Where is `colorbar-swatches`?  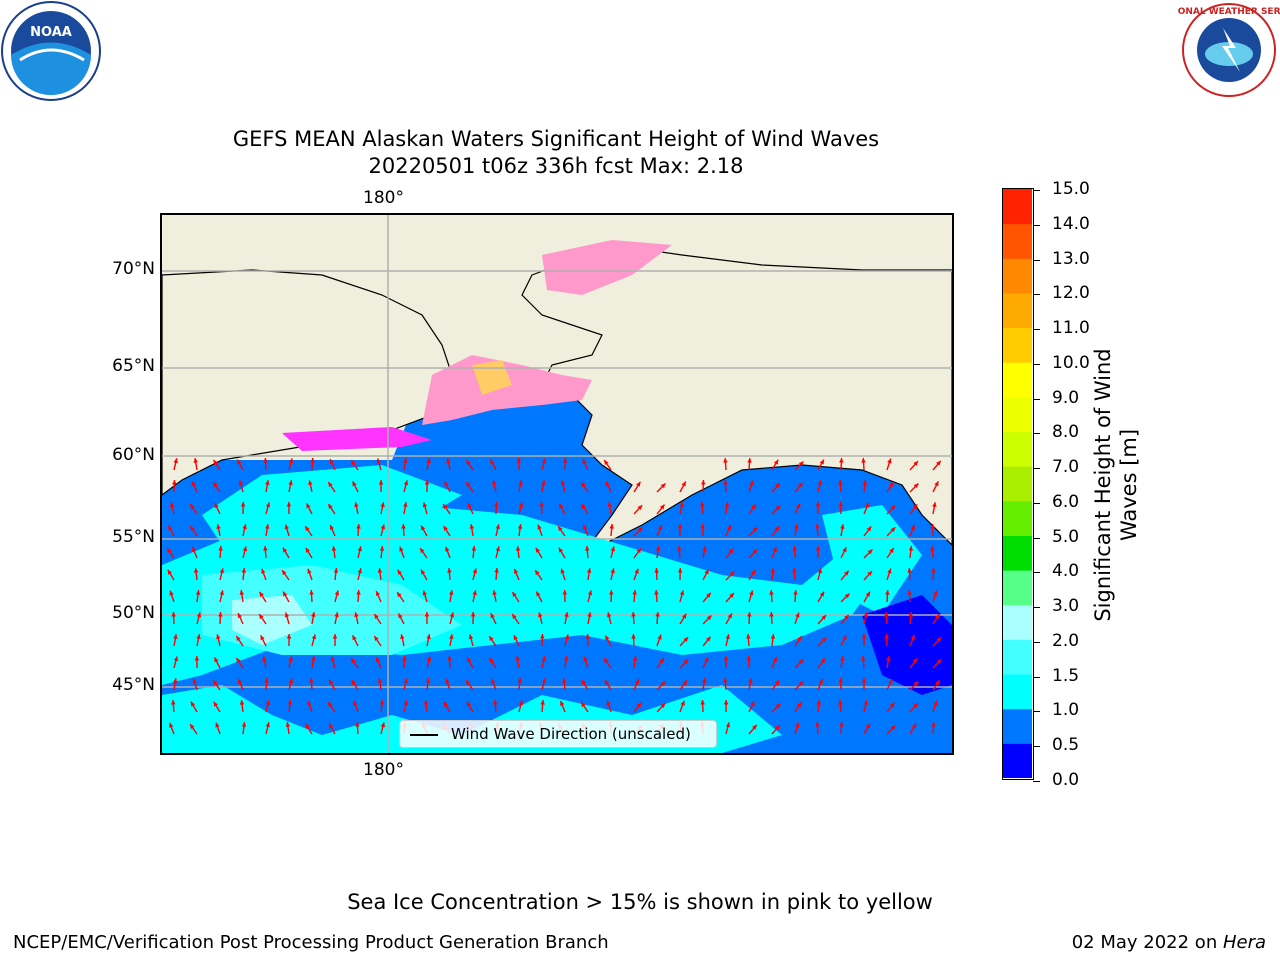
colorbar-swatches is located at coordinates (1017, 484).